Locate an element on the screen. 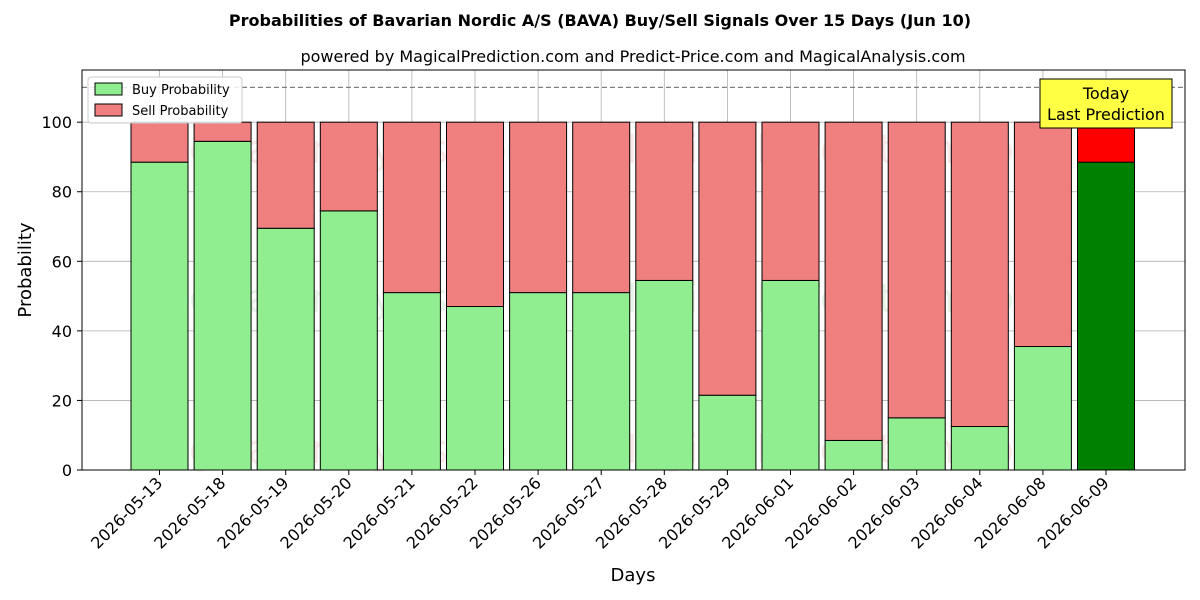  today-annotation: Today Last Prediction is located at coordinates (1106, 103).